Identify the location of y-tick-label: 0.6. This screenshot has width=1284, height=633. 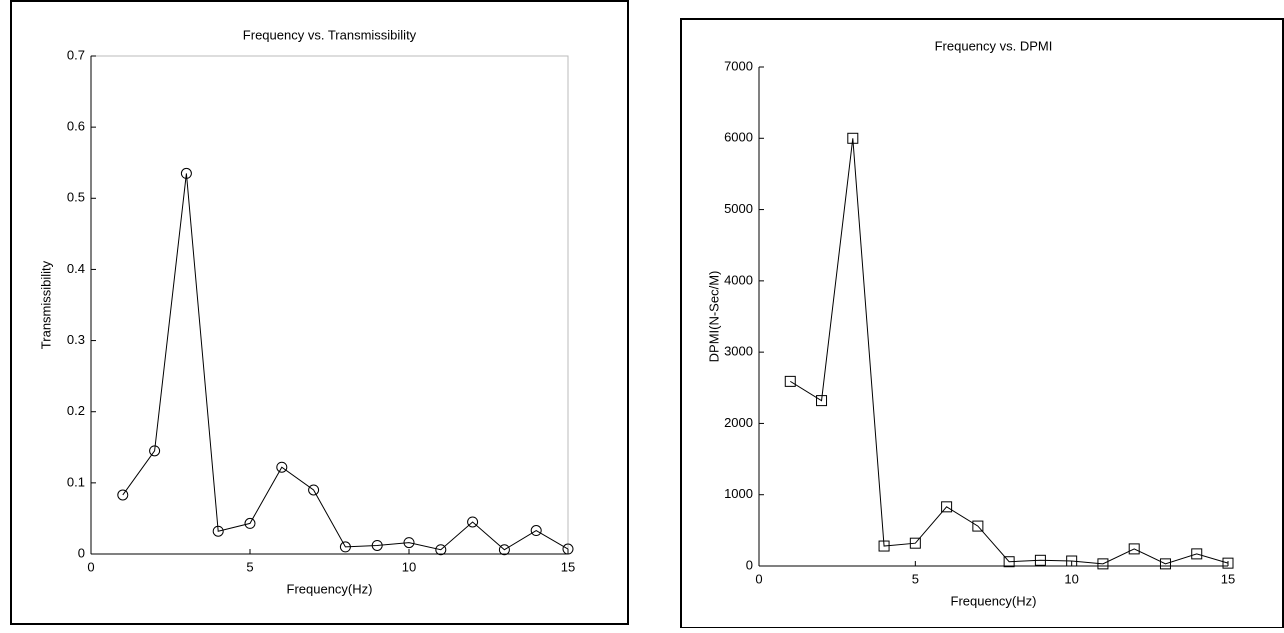
(76, 126).